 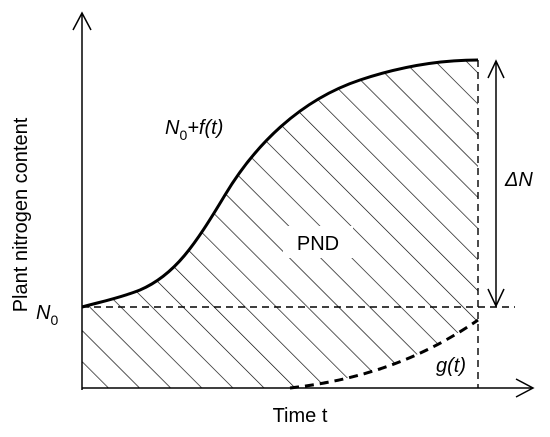 I want to click on region-label: PND, so click(x=318, y=244).